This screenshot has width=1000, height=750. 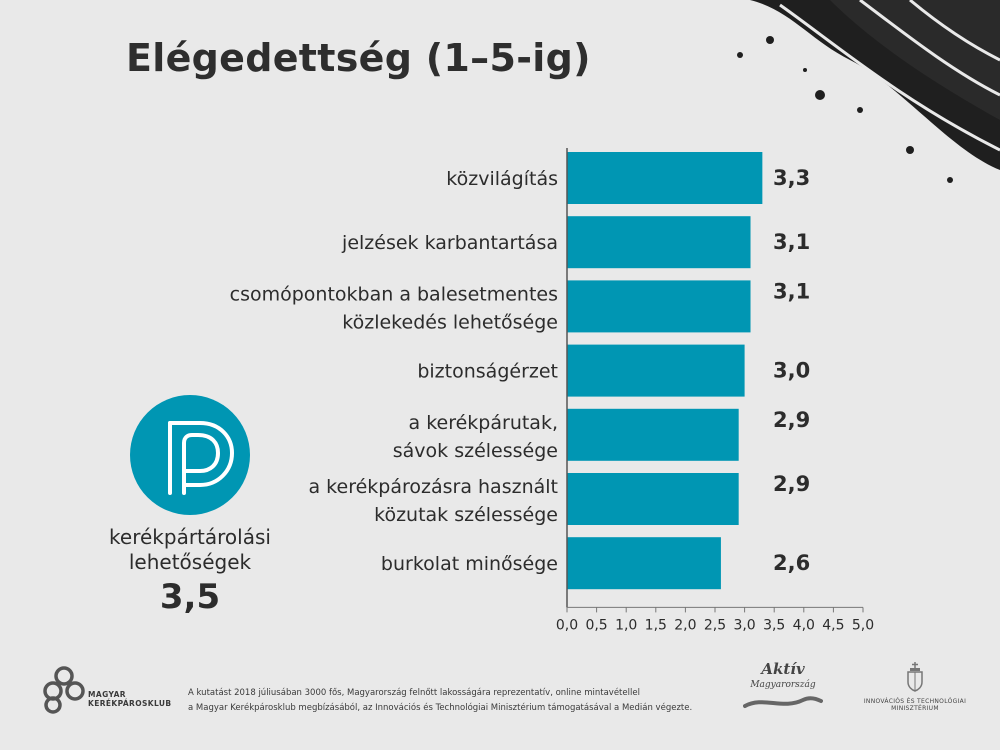 I want to click on x-tick-label: 4,5, so click(x=833, y=625).